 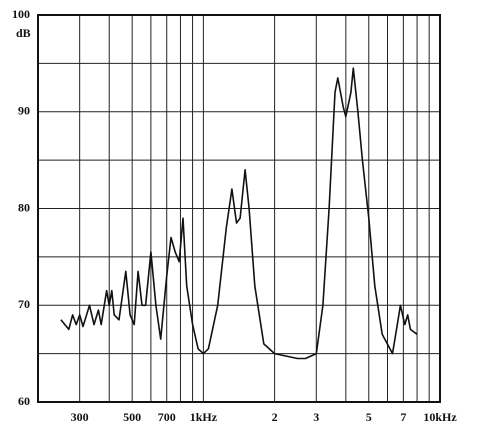 I want to click on x-tick-label: 500, so click(x=132, y=417).